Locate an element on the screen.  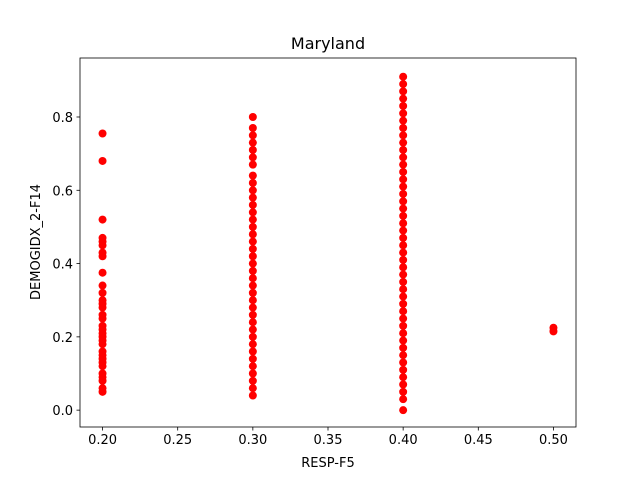
y-tick-label: 0.2 is located at coordinates (62, 338).